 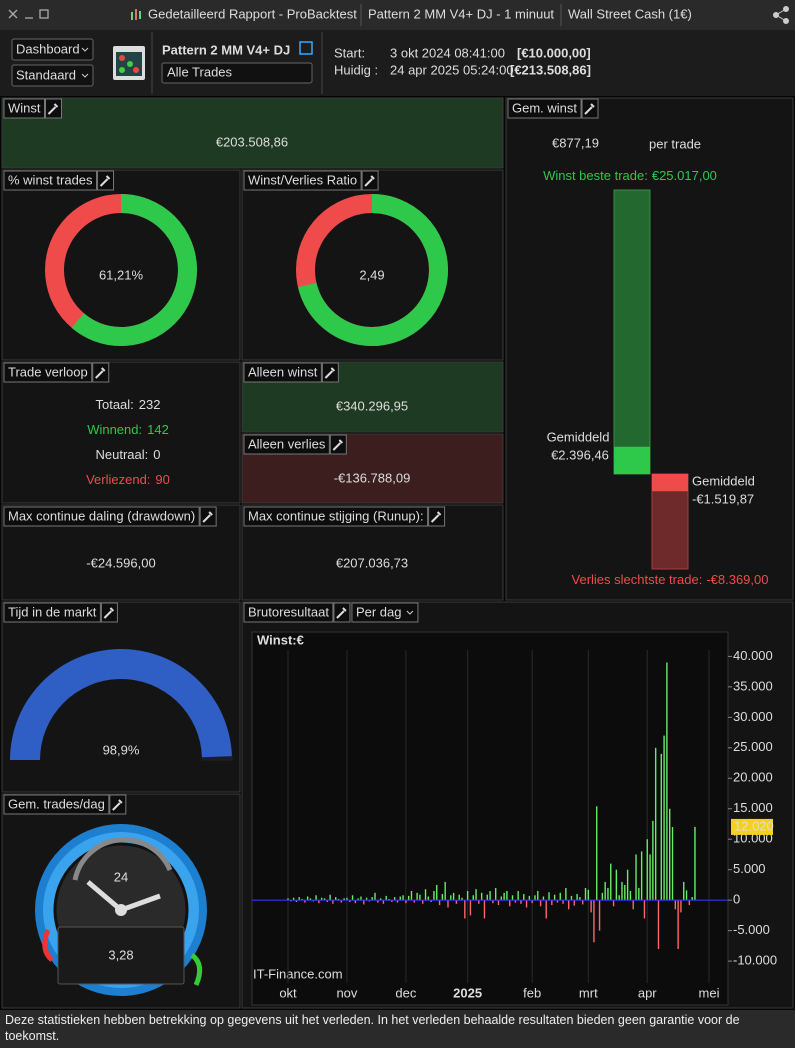 What do you see at coordinates (647, 992) in the screenshot?
I see `x-tick-label: apr` at bounding box center [647, 992].